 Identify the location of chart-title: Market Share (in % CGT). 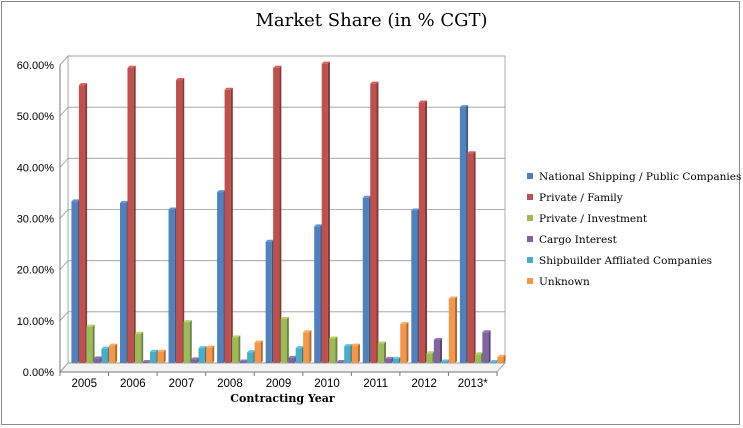
(371, 20).